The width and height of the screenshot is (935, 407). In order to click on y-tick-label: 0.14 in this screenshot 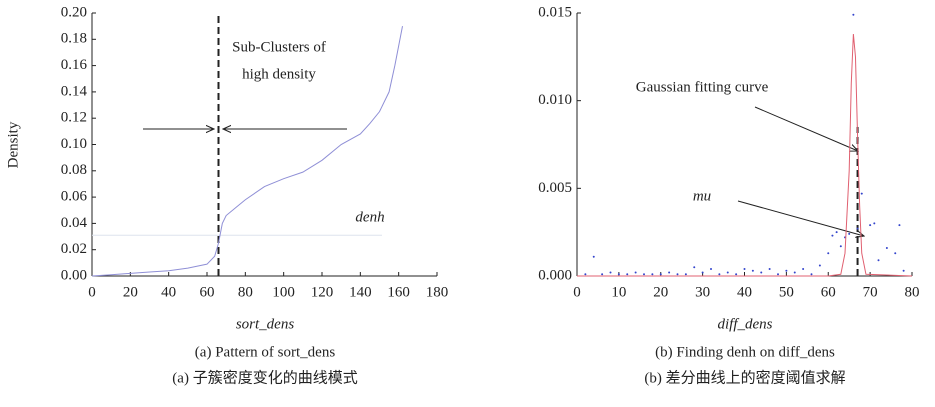, I will do `click(74, 91)`.